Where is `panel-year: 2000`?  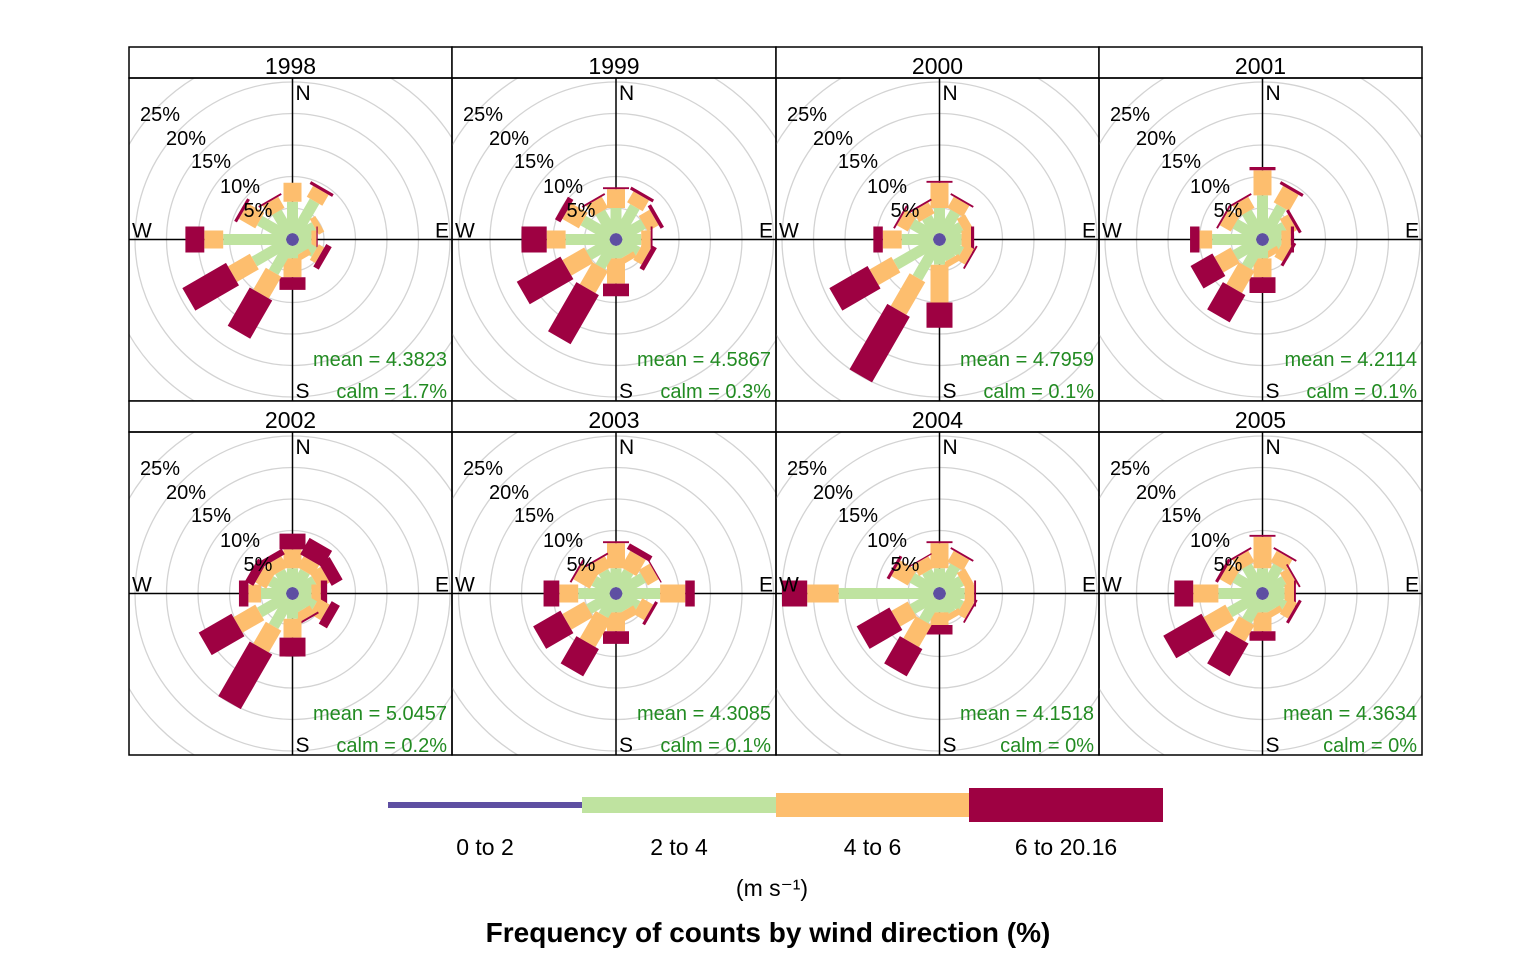 panel-year: 2000 is located at coordinates (937, 66).